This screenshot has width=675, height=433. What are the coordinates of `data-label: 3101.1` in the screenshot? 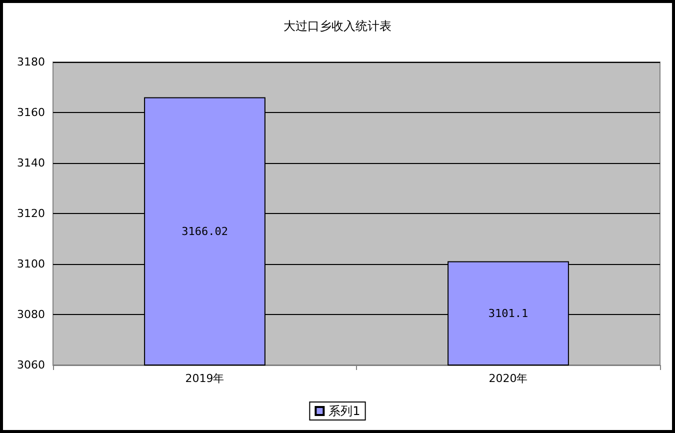 It's located at (508, 313).